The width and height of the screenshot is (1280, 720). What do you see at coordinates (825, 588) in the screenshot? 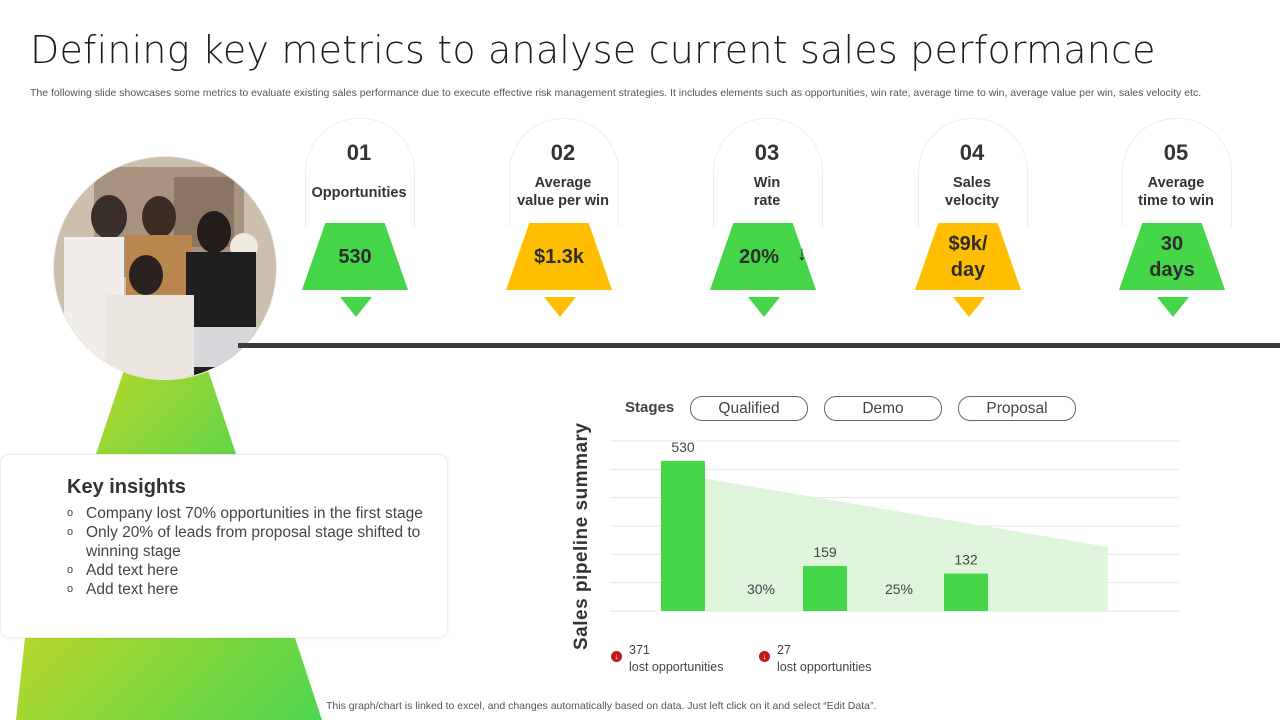
I see `bar-demo` at bounding box center [825, 588].